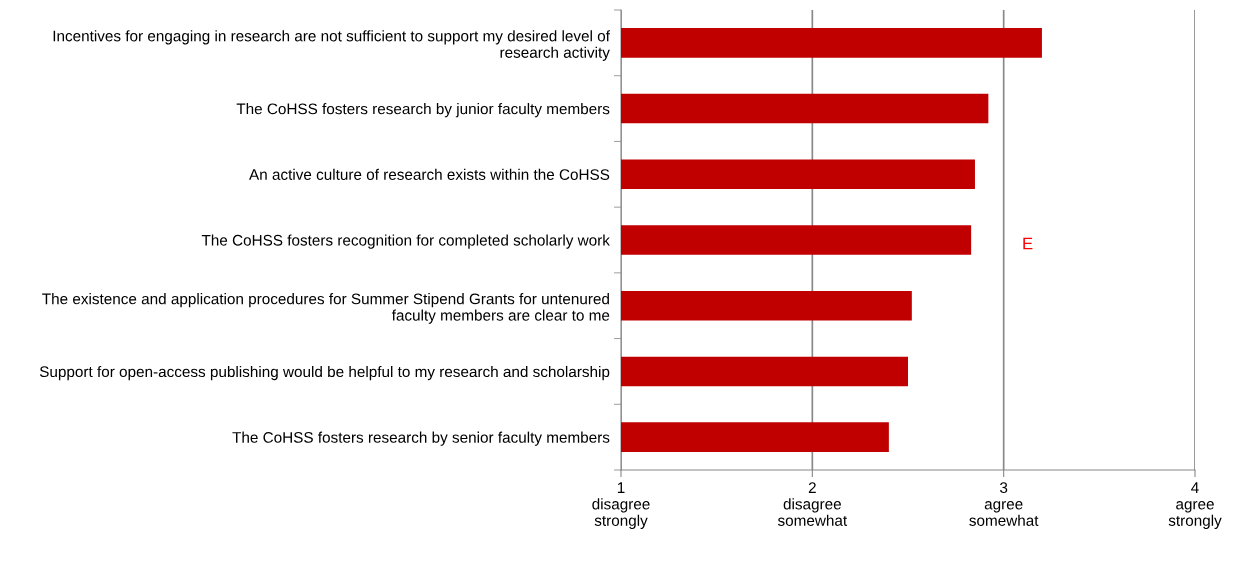  Describe the element at coordinates (324, 373) in the screenshot. I see `y-tick-label: Support for open-access publishing would be helpful to my research and scholarship` at that location.